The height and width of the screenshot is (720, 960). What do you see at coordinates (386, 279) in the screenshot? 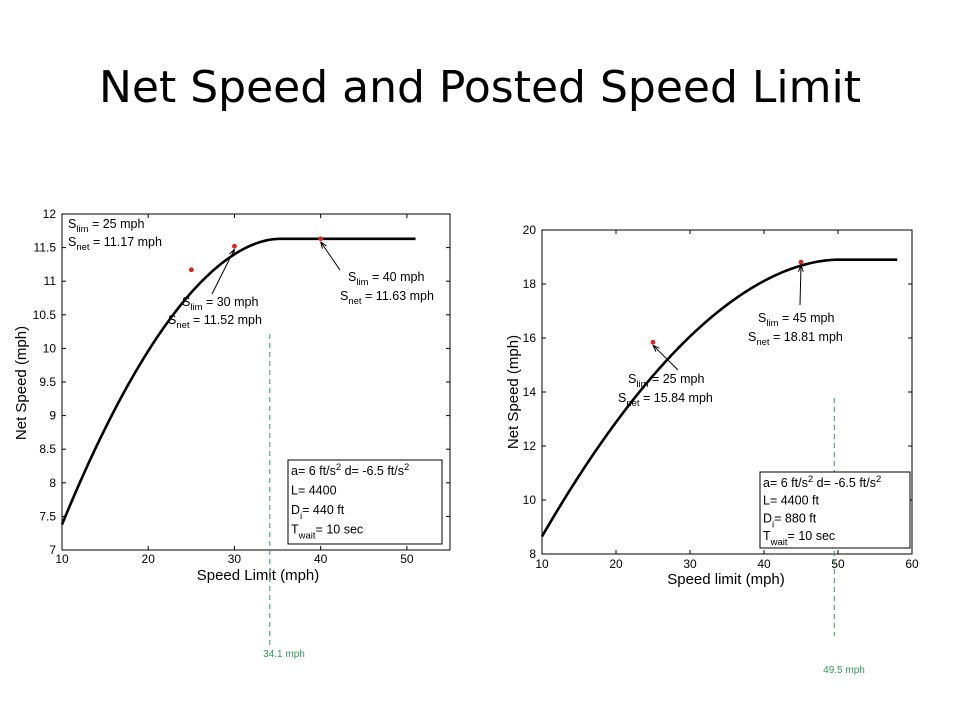
I see `annotation-slim: Slim = 40 mph` at bounding box center [386, 279].